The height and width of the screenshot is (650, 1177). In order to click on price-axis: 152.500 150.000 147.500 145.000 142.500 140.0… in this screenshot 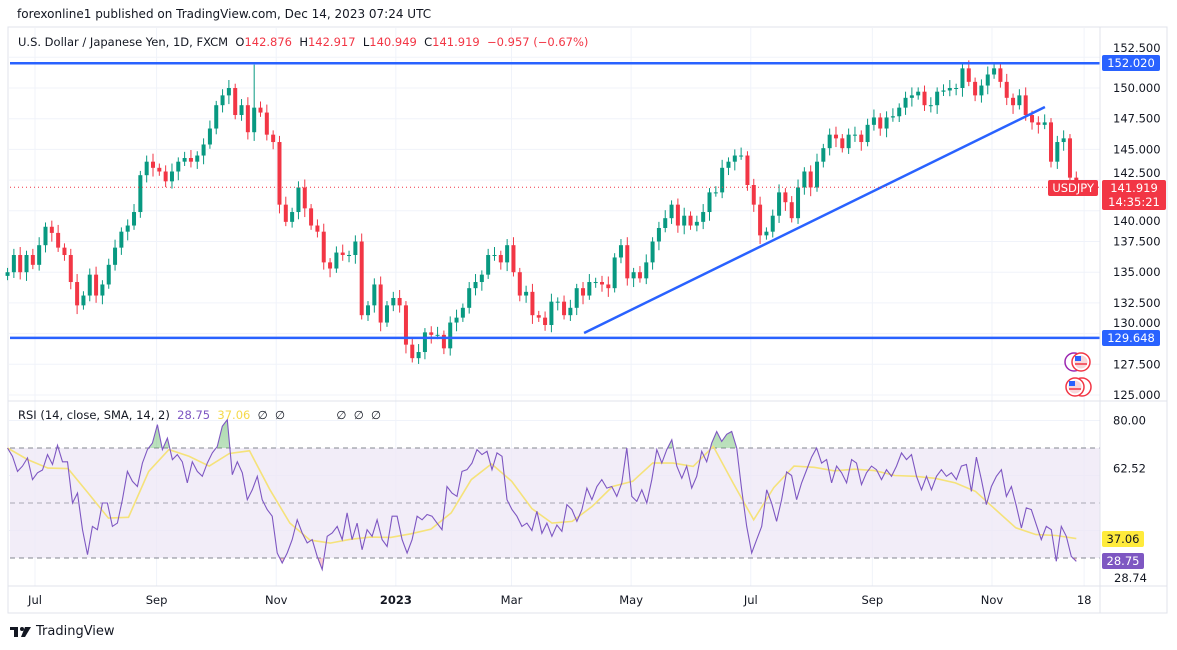, I will do `click(1137, 221)`.